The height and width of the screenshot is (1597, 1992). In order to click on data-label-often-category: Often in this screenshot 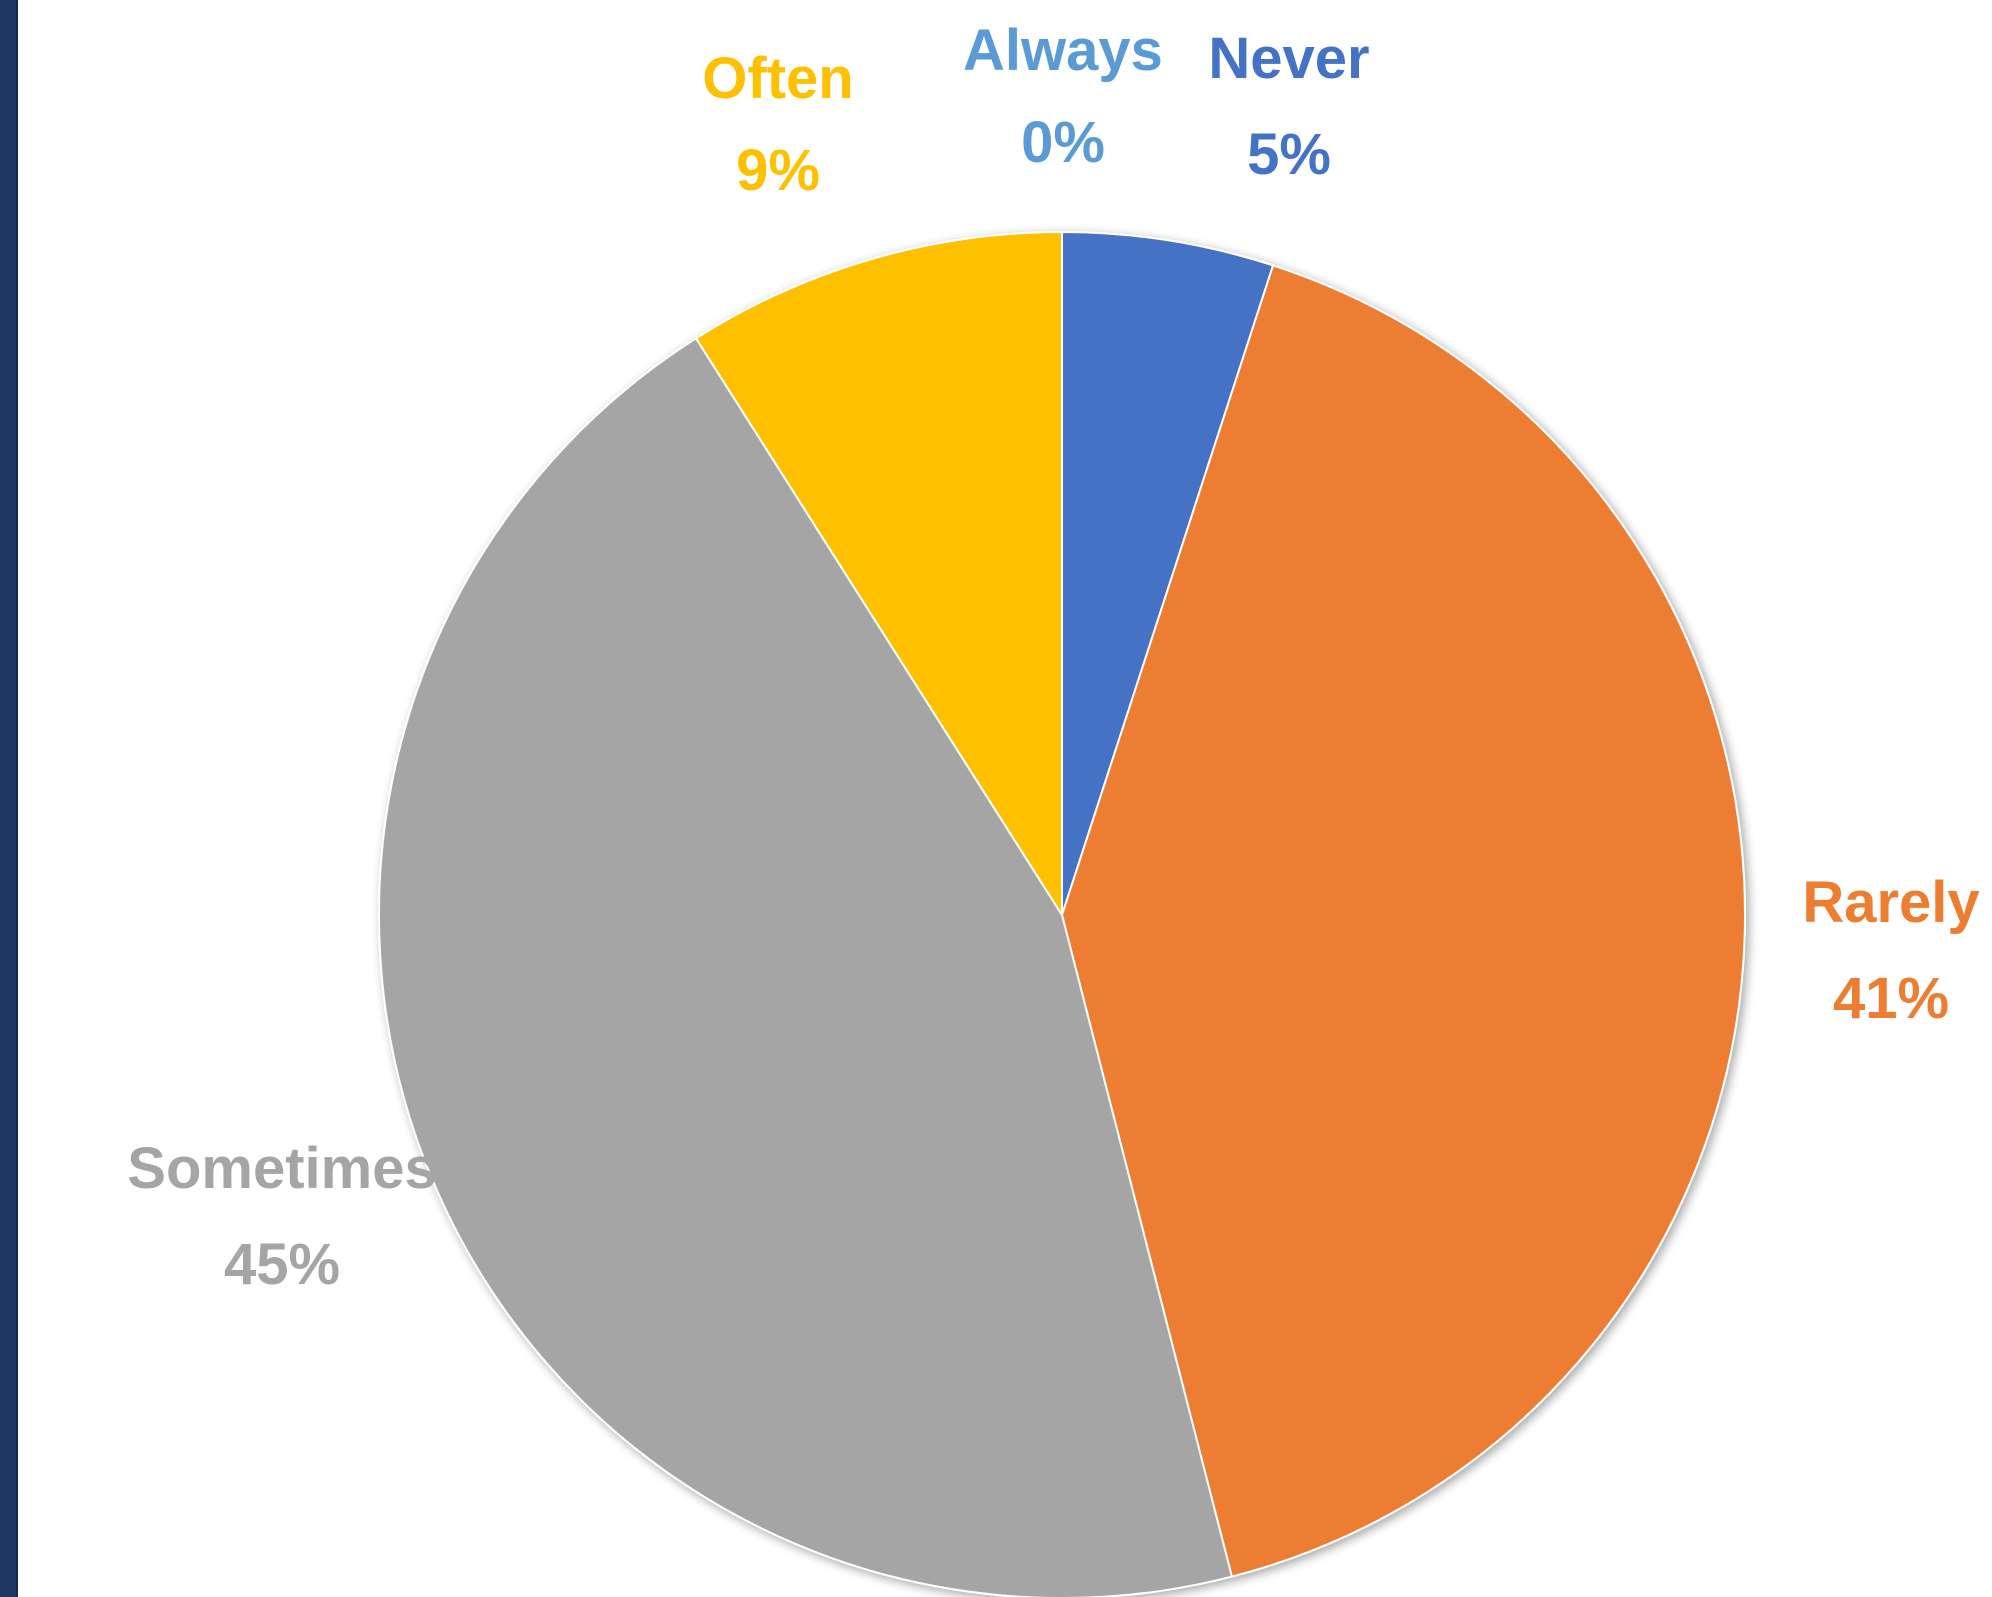, I will do `click(777, 78)`.